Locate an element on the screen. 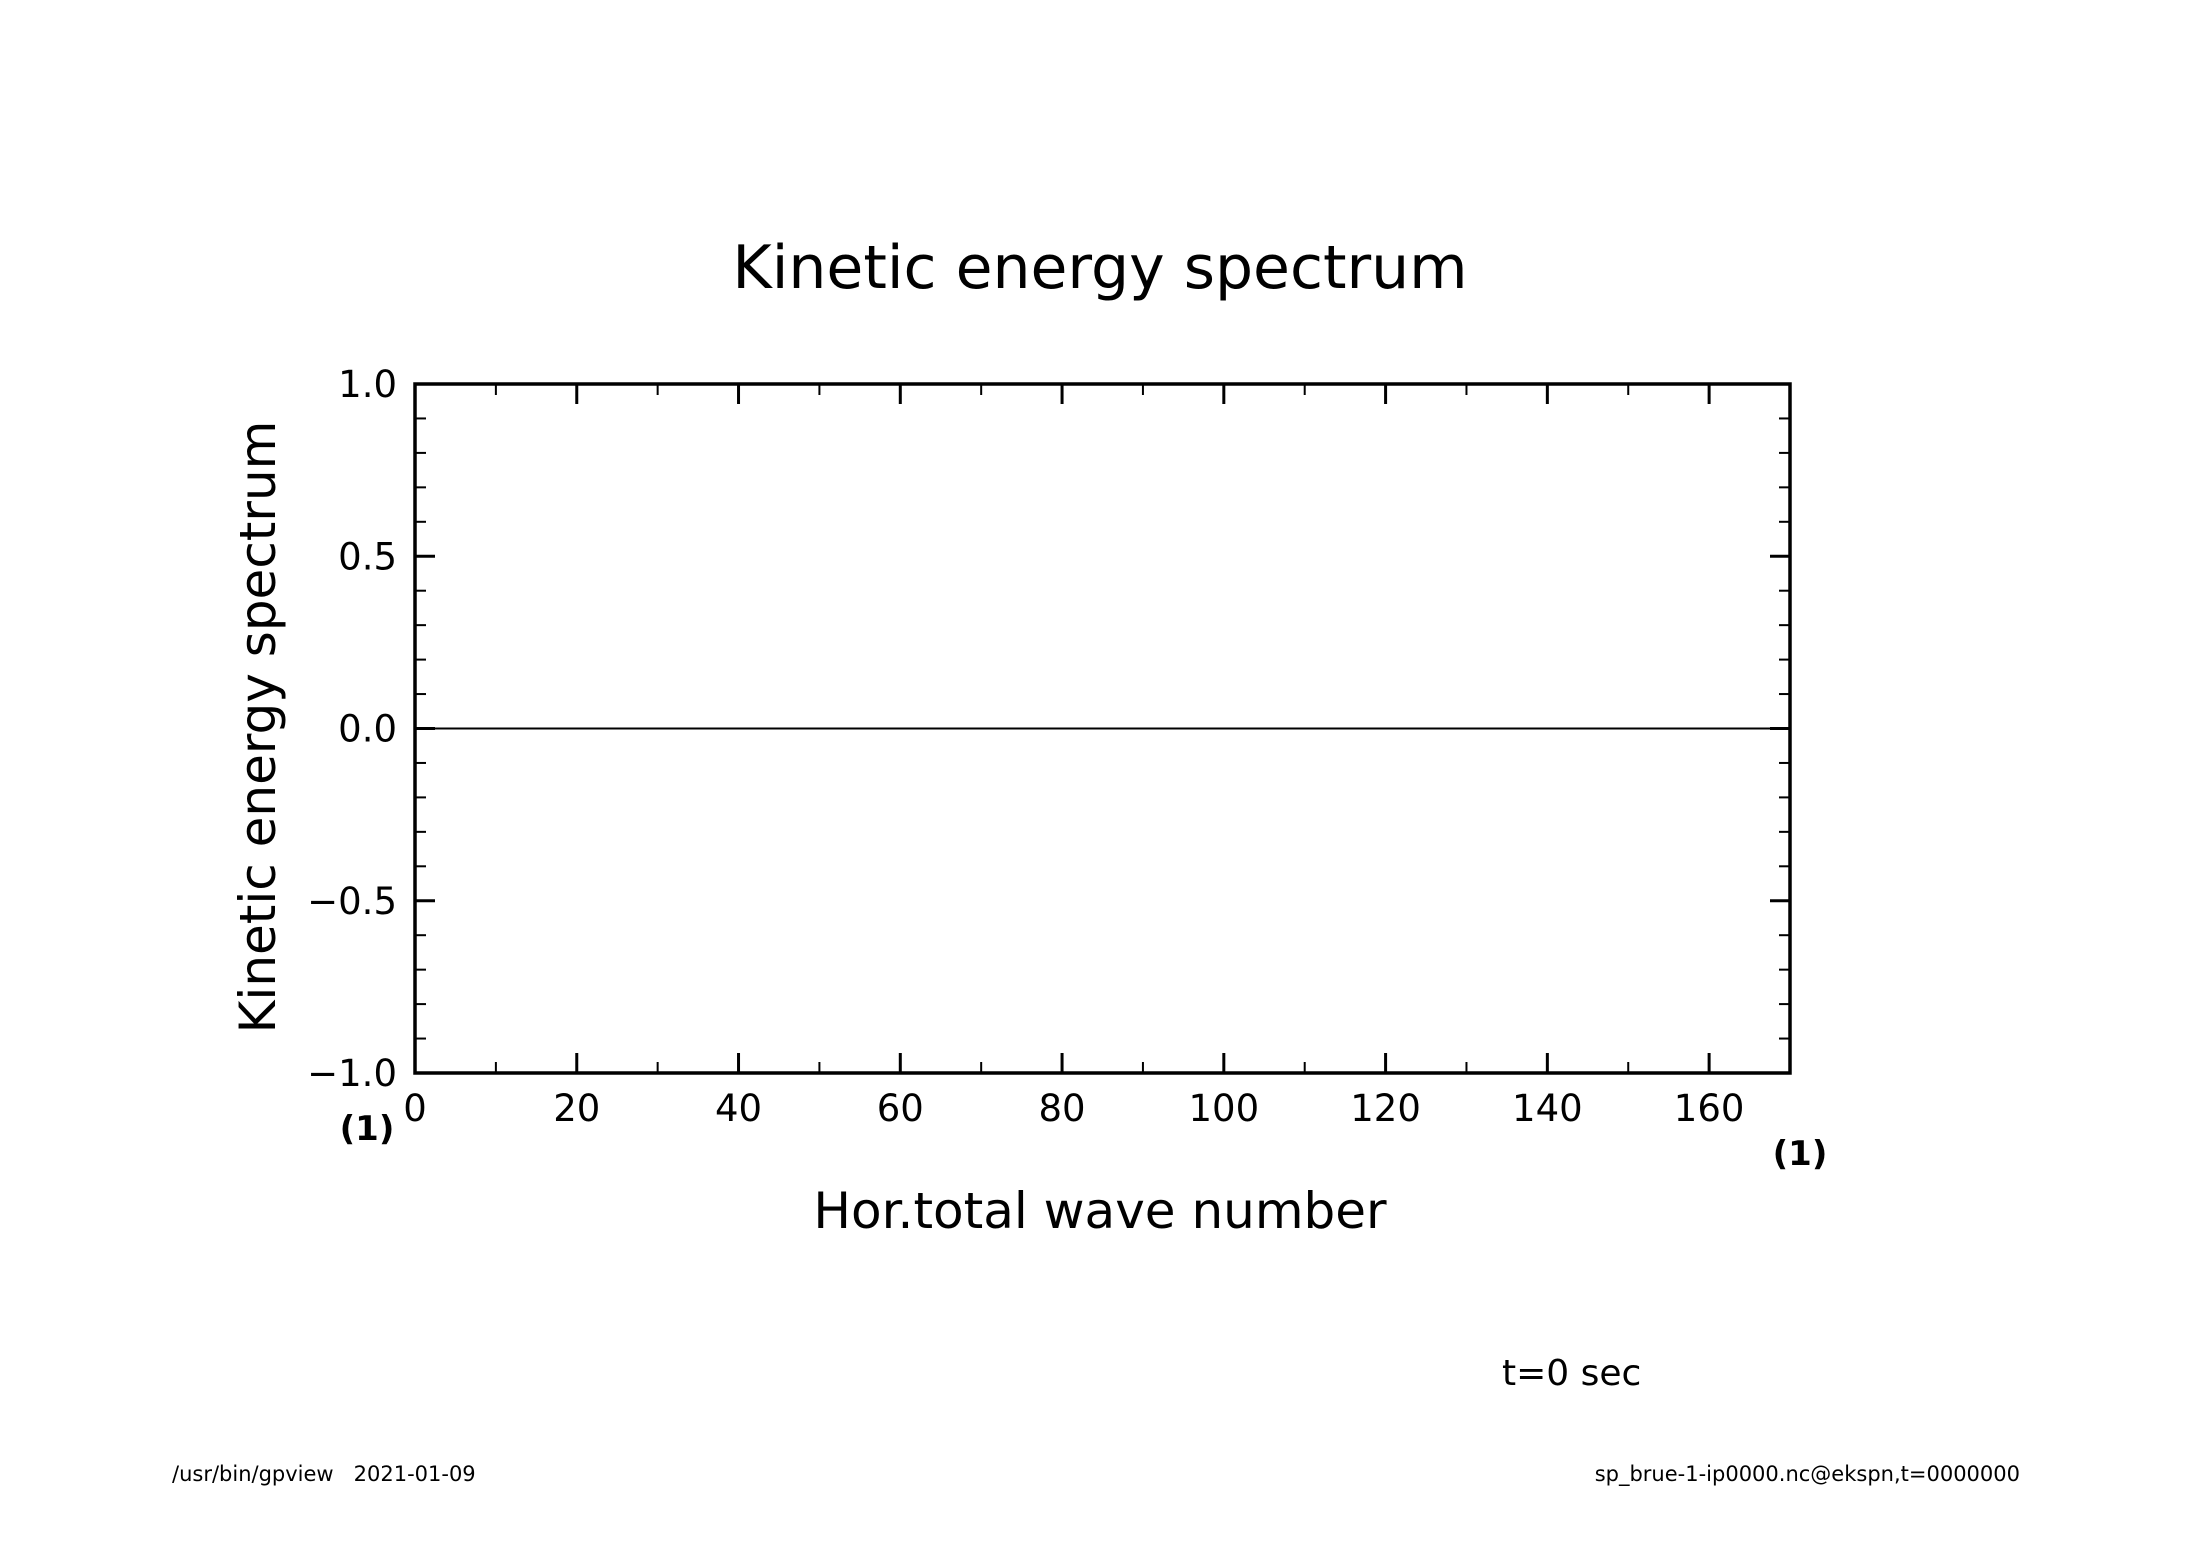 This screenshot has height=1546, width=2188. y-tick-label: 0.5 is located at coordinates (367, 556).